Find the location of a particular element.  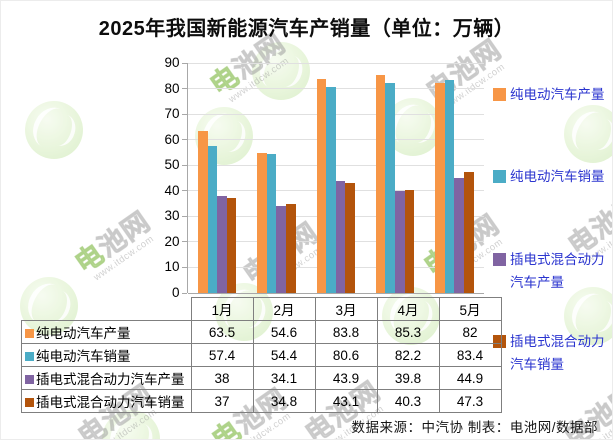

y-axis-tick-label: 80 is located at coordinates (172, 88).